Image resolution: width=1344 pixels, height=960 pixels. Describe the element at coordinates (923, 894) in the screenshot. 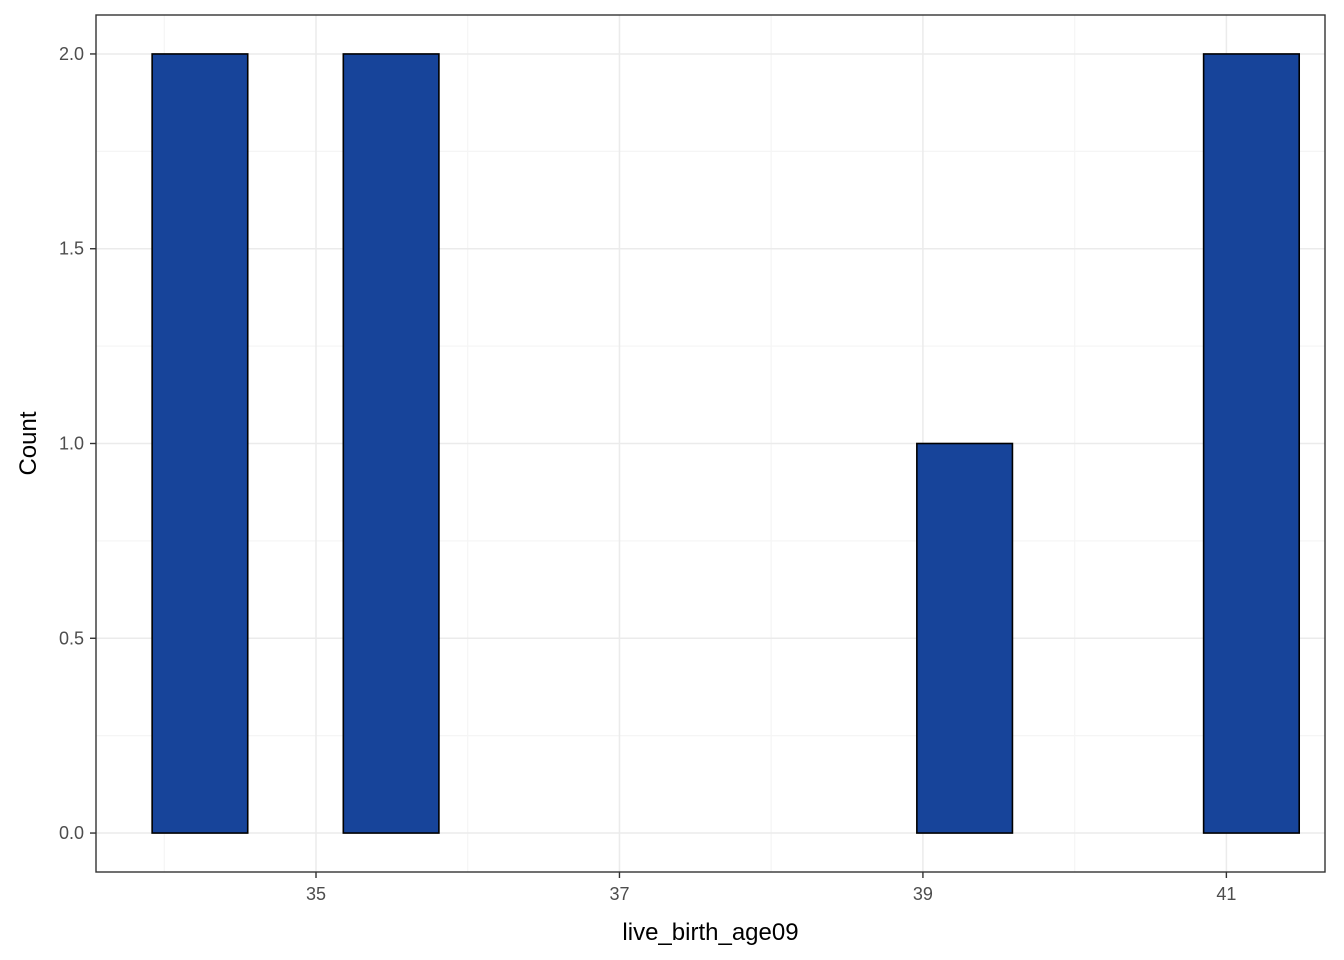

I see `x-tick-label: 39` at that location.